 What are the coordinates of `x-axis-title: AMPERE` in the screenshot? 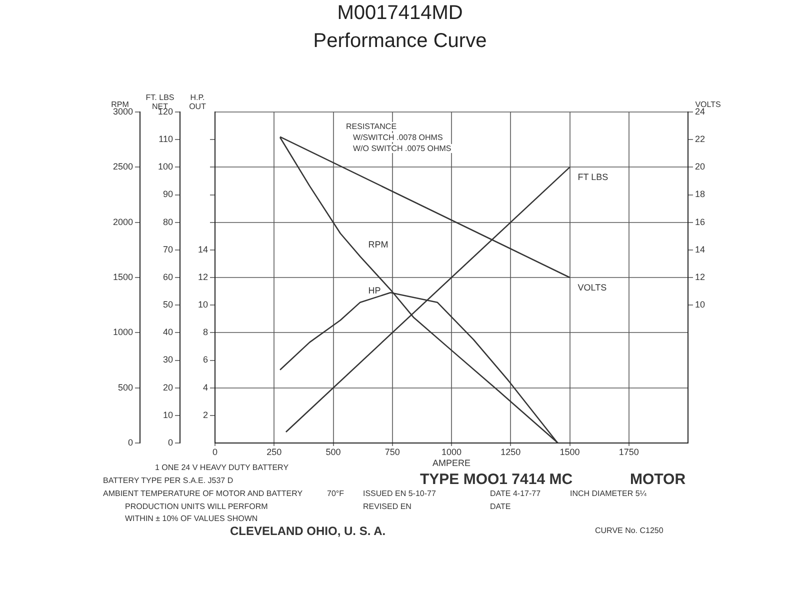 It's located at (451, 463).